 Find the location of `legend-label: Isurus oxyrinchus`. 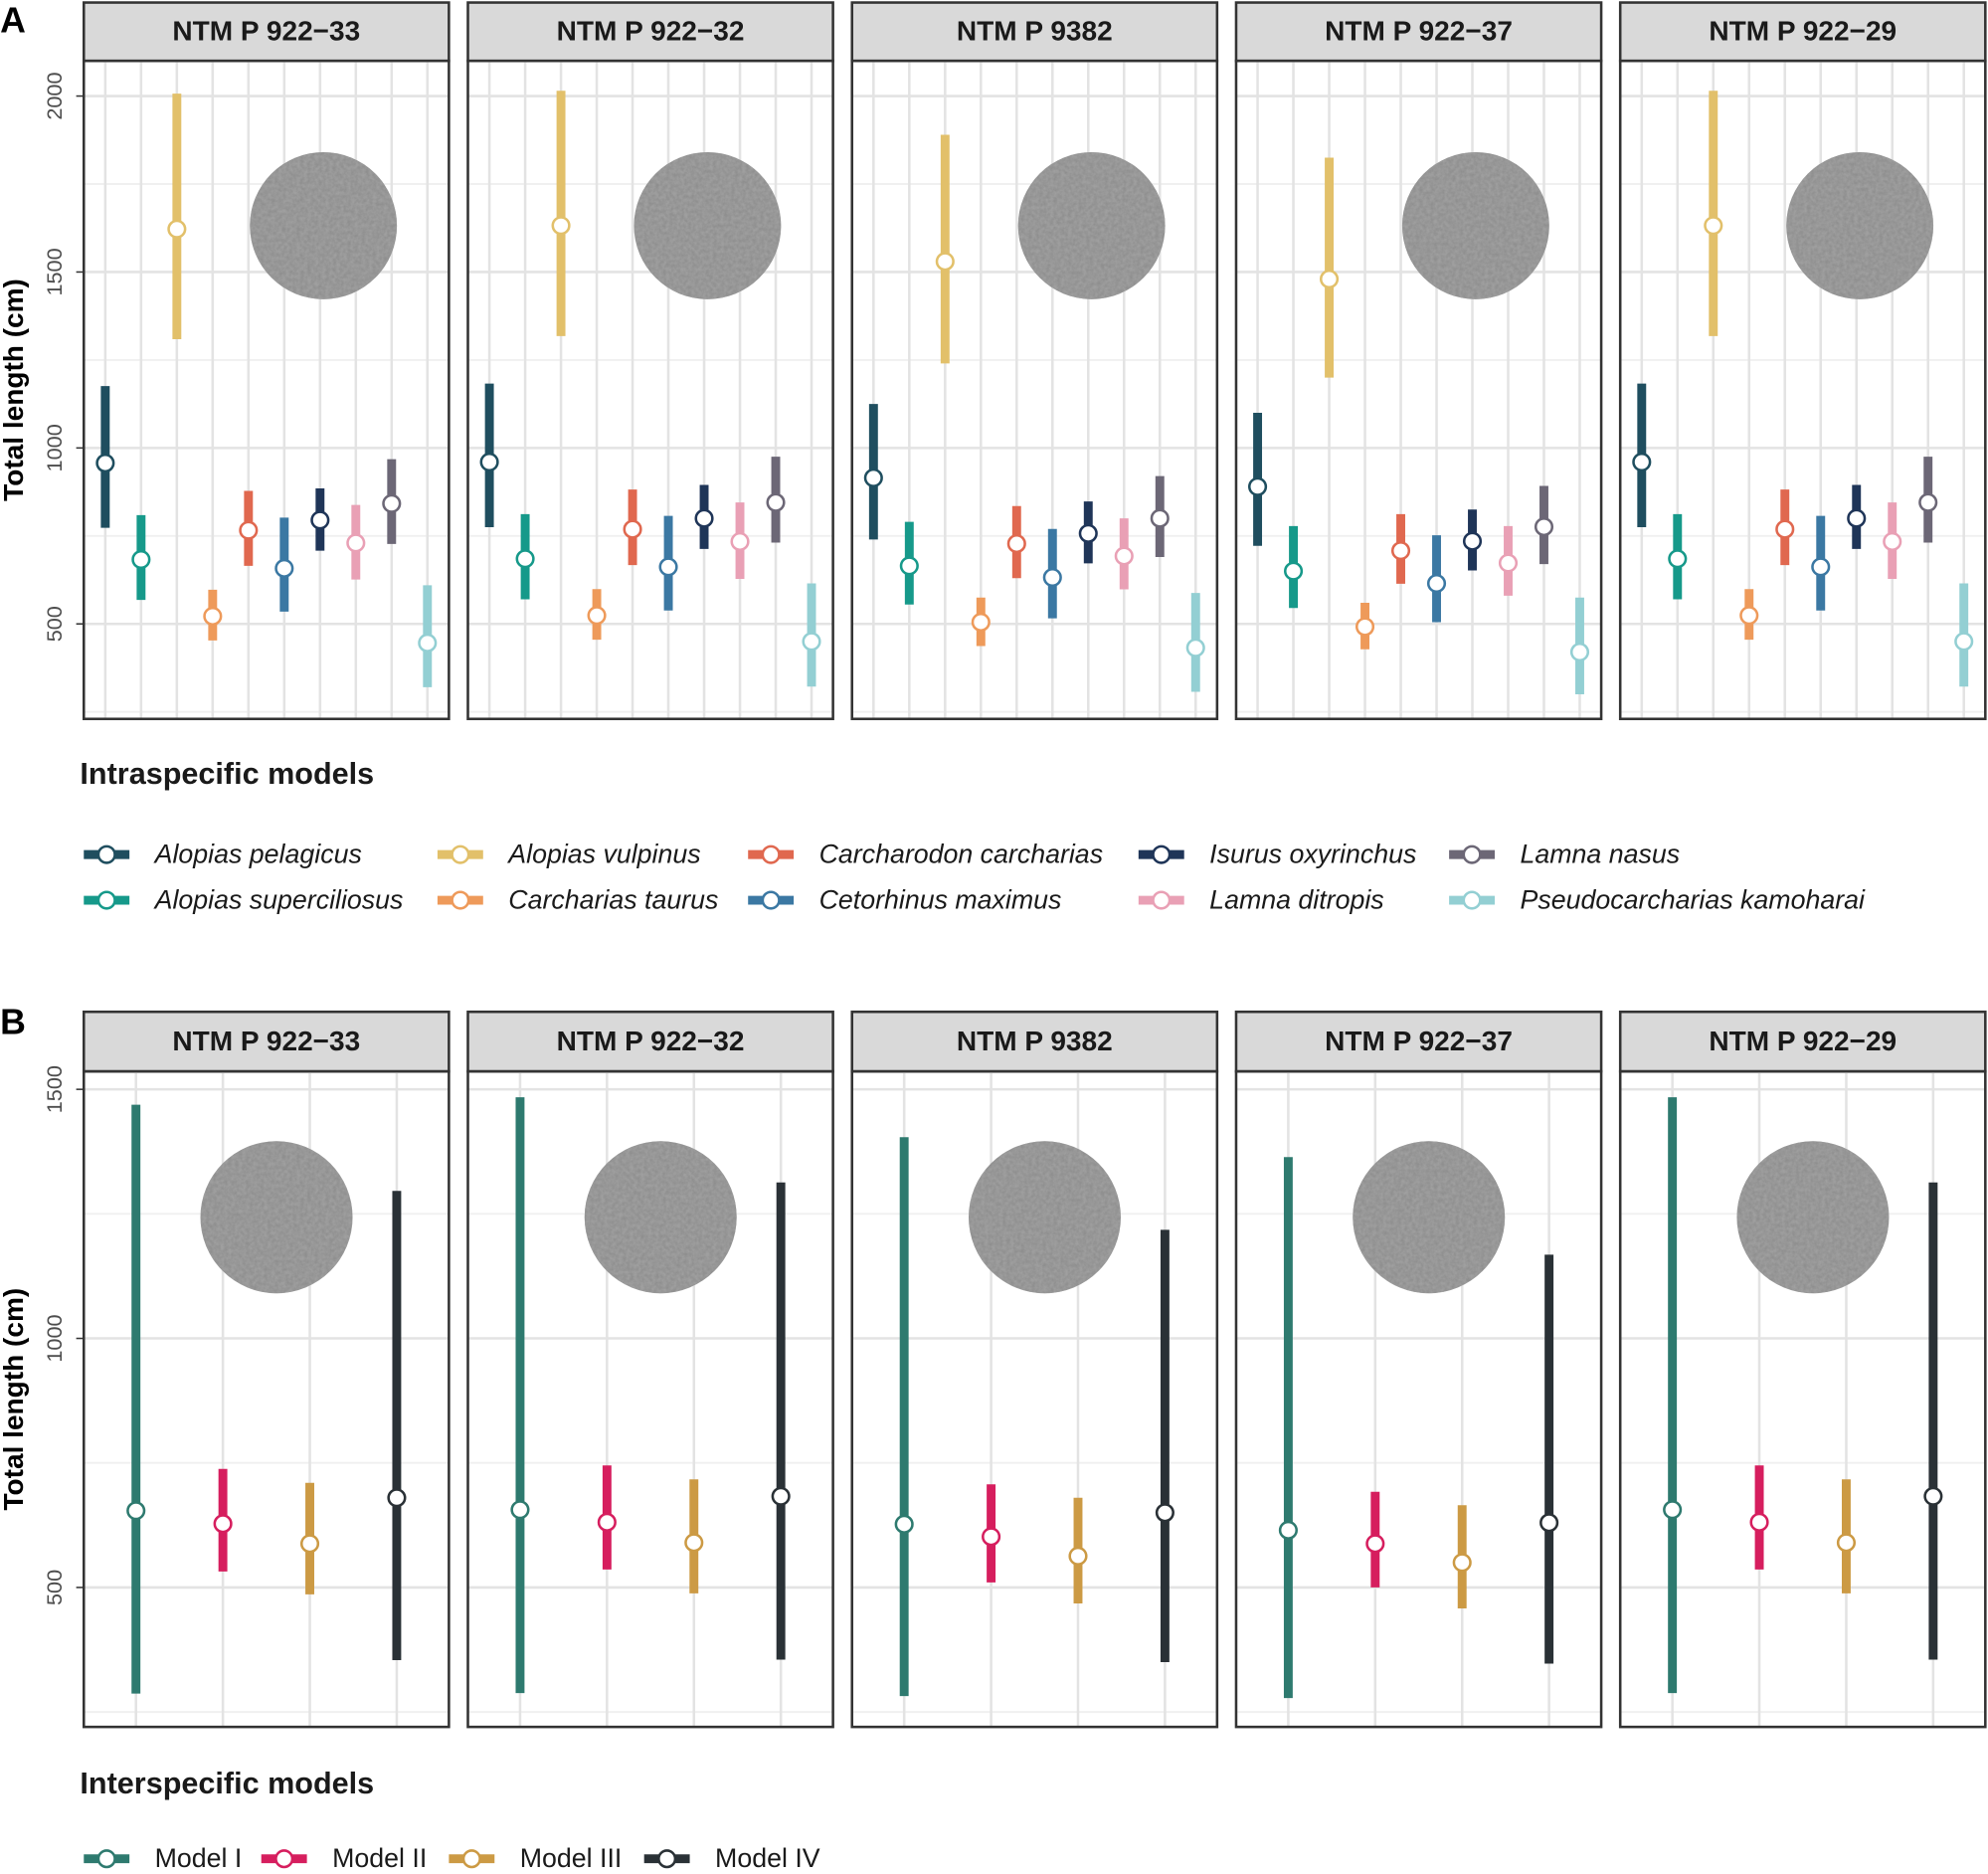

legend-label: Isurus oxyrinchus is located at coordinates (1312, 854).